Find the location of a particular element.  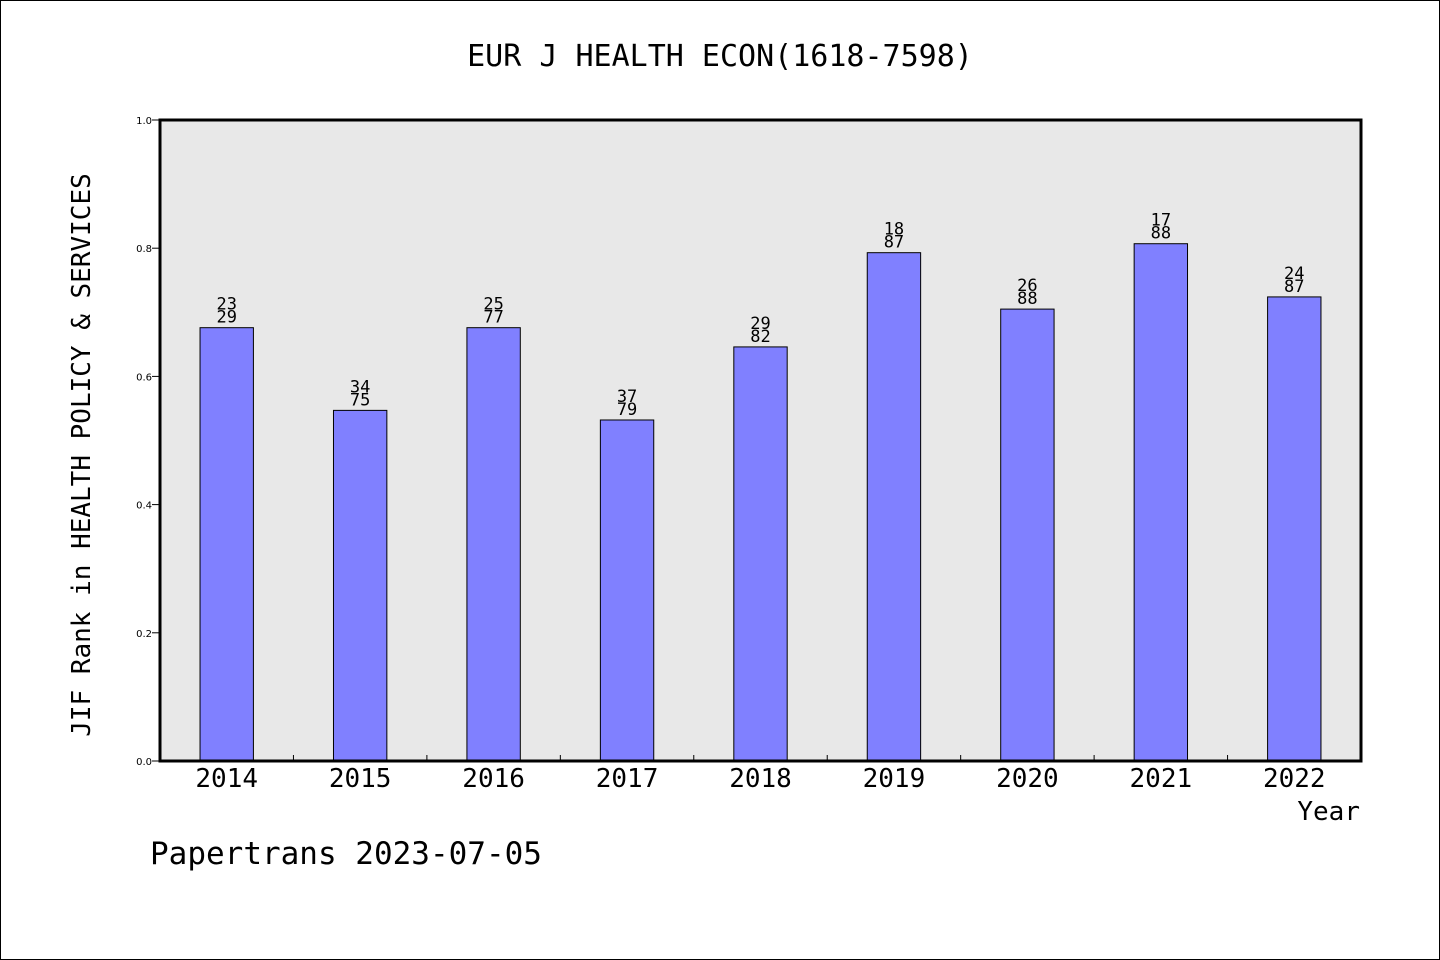

y-axis-label: JIF Rank in HEALTH POLICY & SERVICES is located at coordinates (82, 455).